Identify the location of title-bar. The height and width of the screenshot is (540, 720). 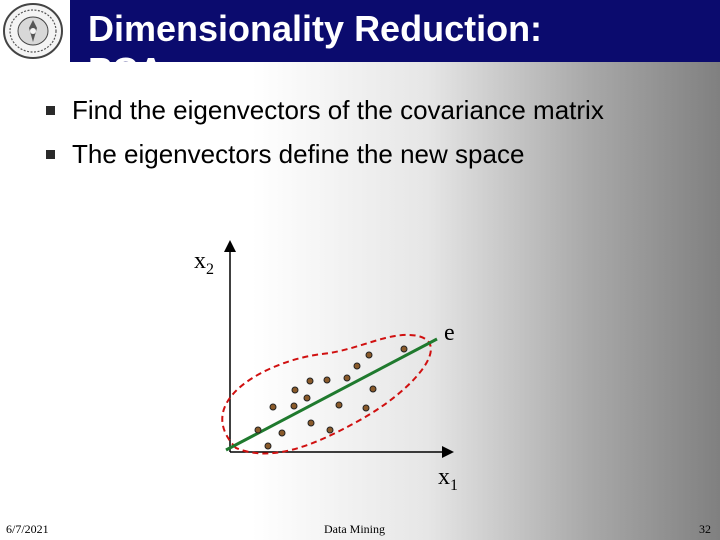
(395, 31).